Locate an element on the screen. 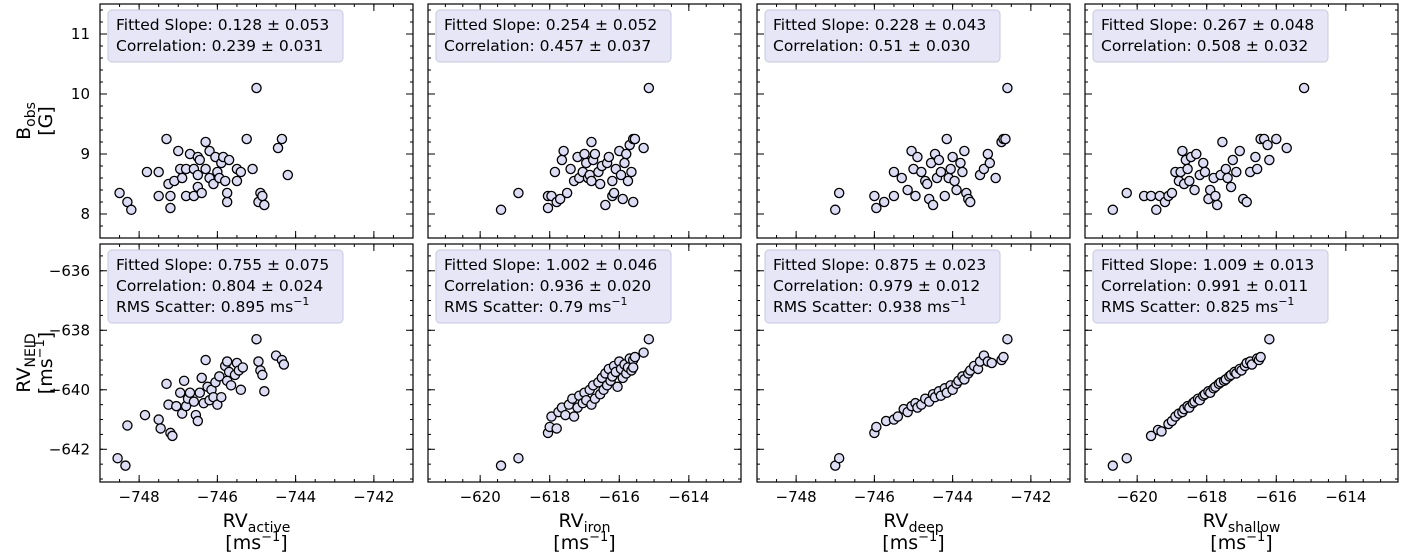 Image resolution: width=1409 pixels, height=552 pixels. stats-line: Correlation: 0.457 ± 0.037 is located at coordinates (547, 46).